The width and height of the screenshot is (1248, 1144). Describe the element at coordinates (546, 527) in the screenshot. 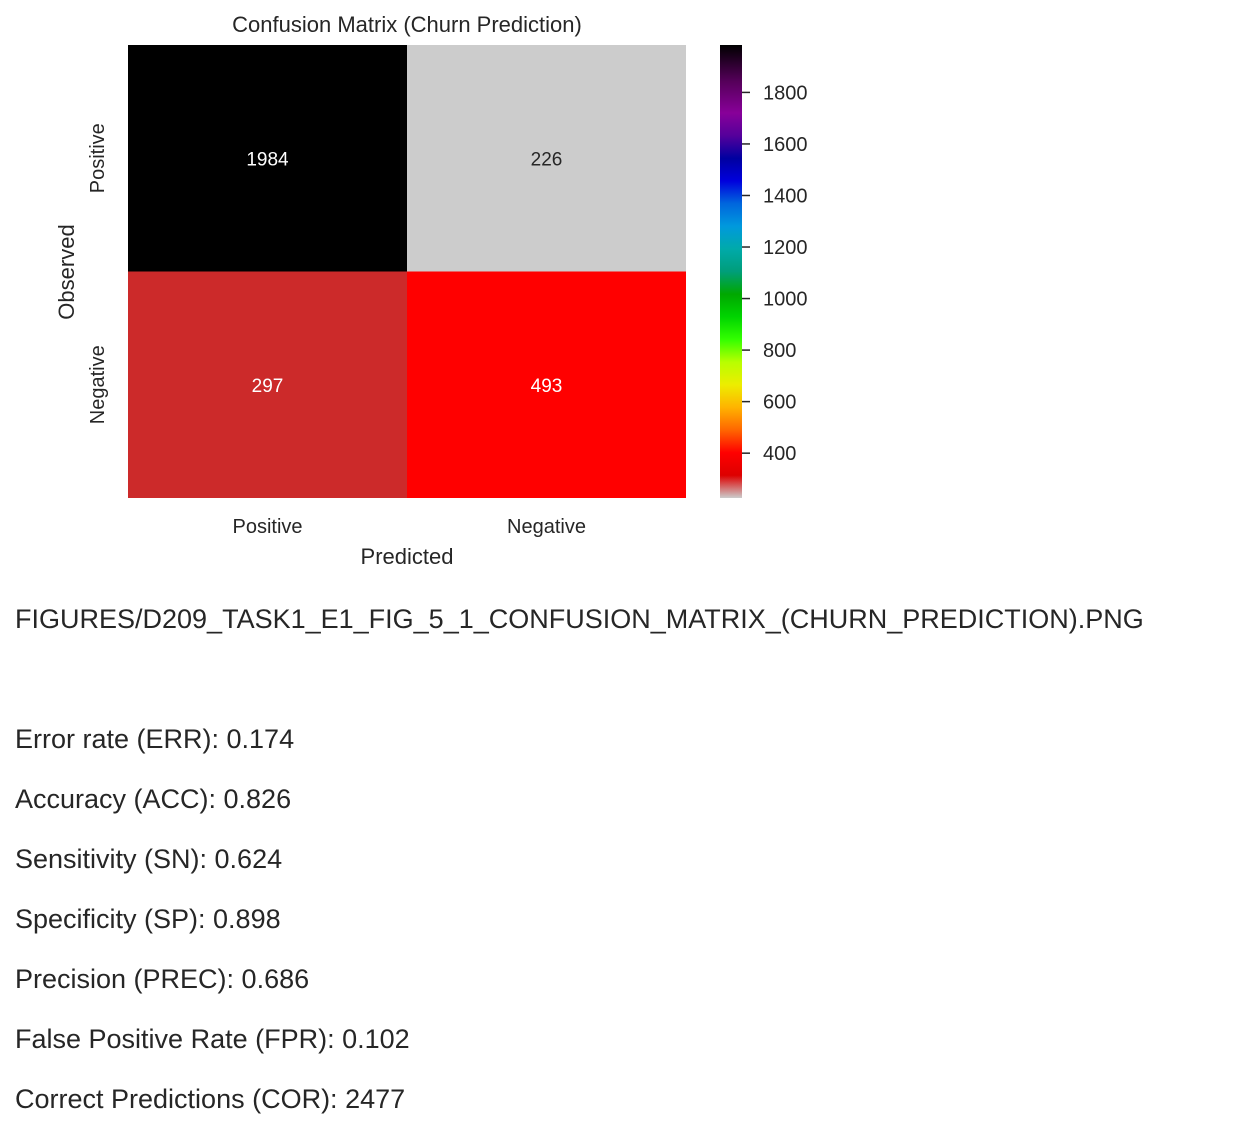

I see `x-tick-label: Negative` at that location.